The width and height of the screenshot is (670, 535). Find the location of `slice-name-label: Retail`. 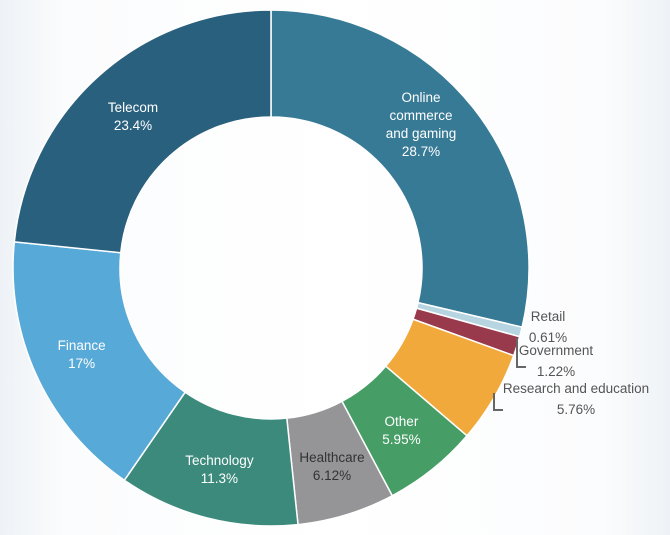

slice-name-label: Retail is located at coordinates (548, 316).